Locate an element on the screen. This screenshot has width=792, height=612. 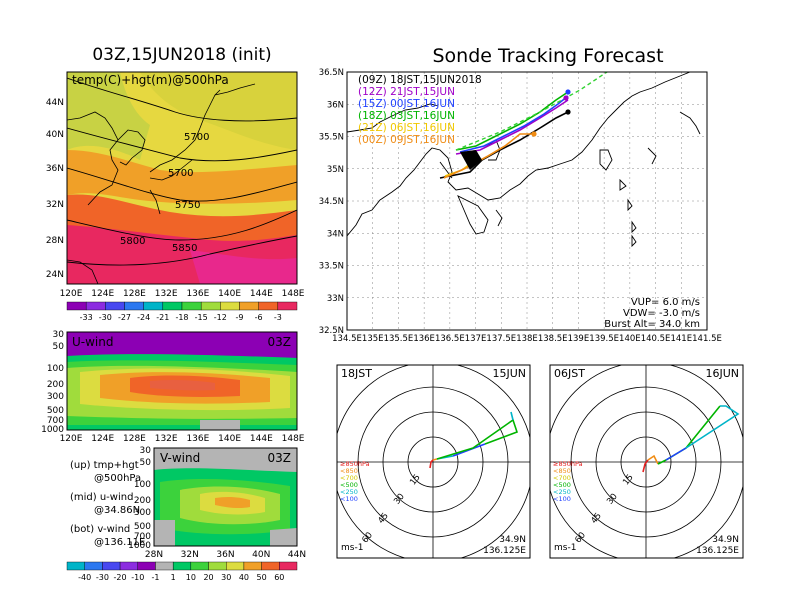
track-y-tick-label: 35N is located at coordinates (335, 170).